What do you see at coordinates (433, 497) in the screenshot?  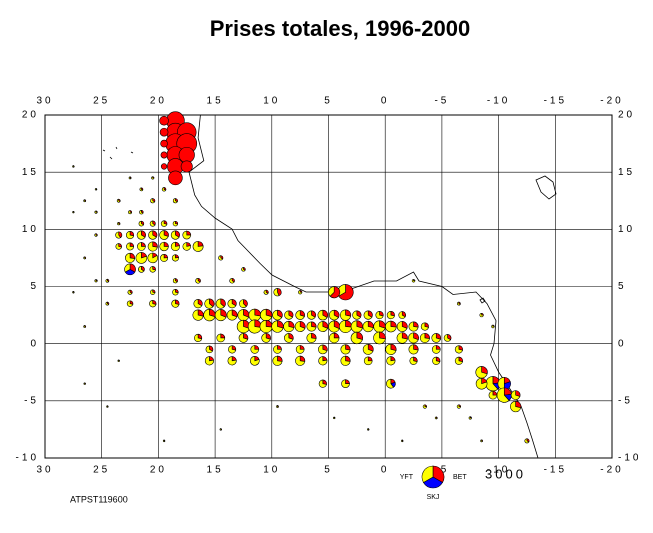 I see `legend-label: SKJ` at bounding box center [433, 497].